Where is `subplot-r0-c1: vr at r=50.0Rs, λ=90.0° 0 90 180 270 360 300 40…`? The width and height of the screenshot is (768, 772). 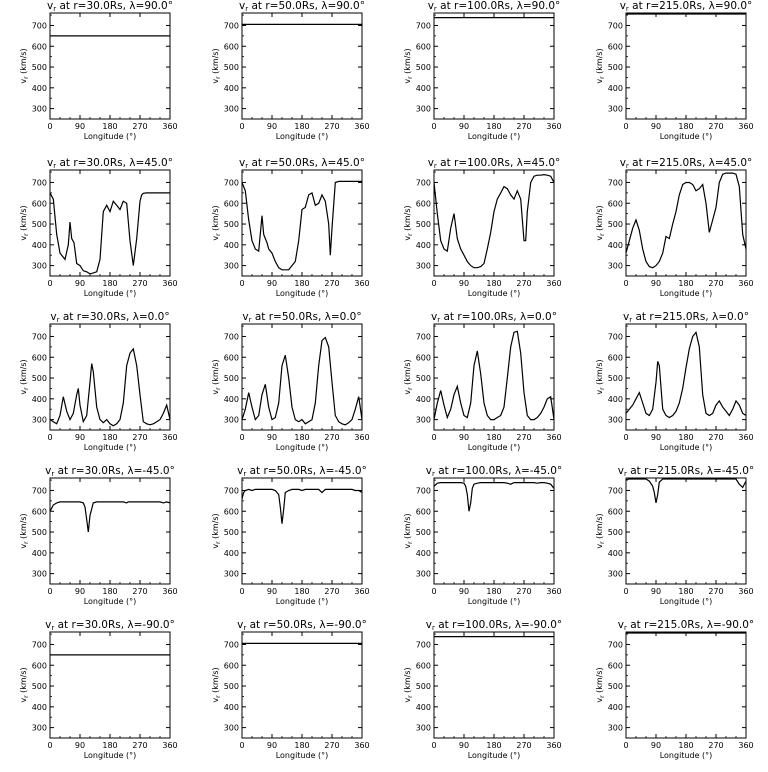
subplot-r0-c1: vr at r=50.0Rs, λ=90.0° 0 90 180 270 360 300 40… is located at coordinates (290, 70).